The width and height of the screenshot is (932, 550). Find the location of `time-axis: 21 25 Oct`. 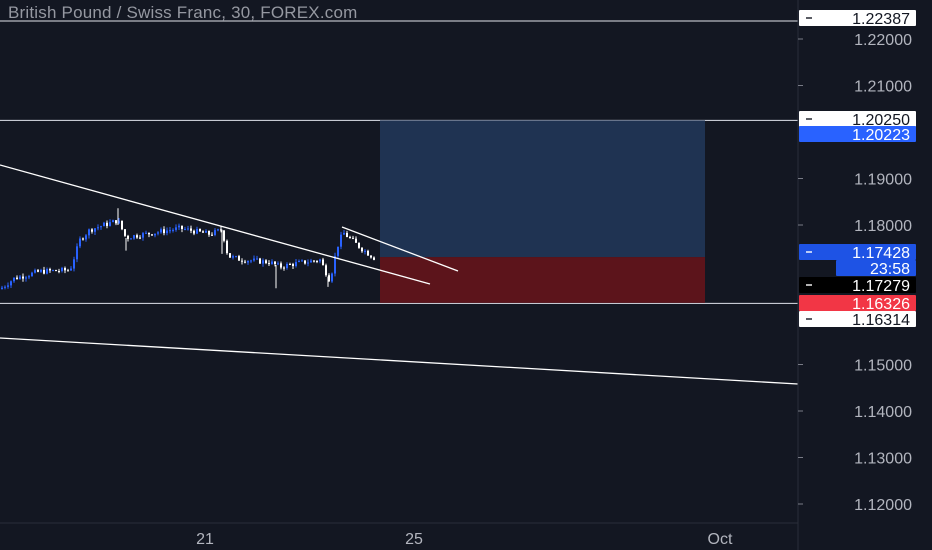

time-axis: 21 25 Oct is located at coordinates (399, 535).